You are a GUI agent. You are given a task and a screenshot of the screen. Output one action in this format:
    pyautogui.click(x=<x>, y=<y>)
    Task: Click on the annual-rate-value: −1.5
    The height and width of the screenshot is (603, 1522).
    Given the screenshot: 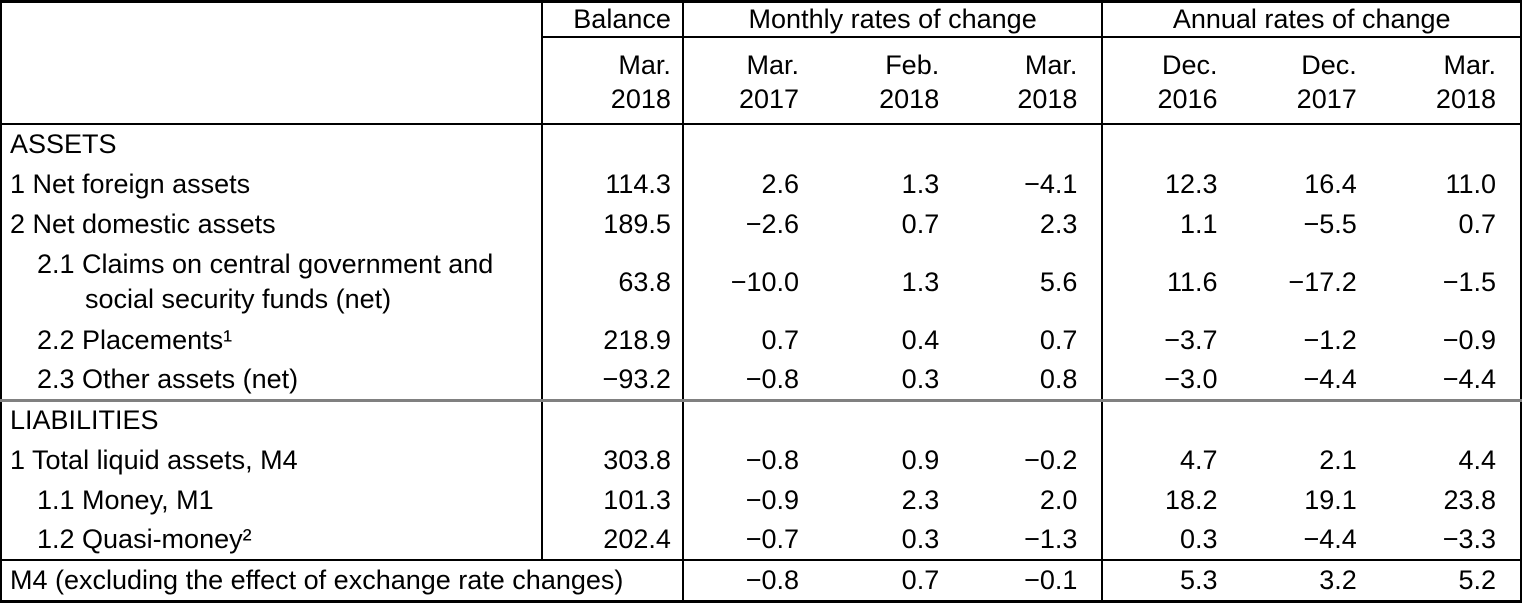 What is the action you would take?
    pyautogui.click(x=1469, y=281)
    